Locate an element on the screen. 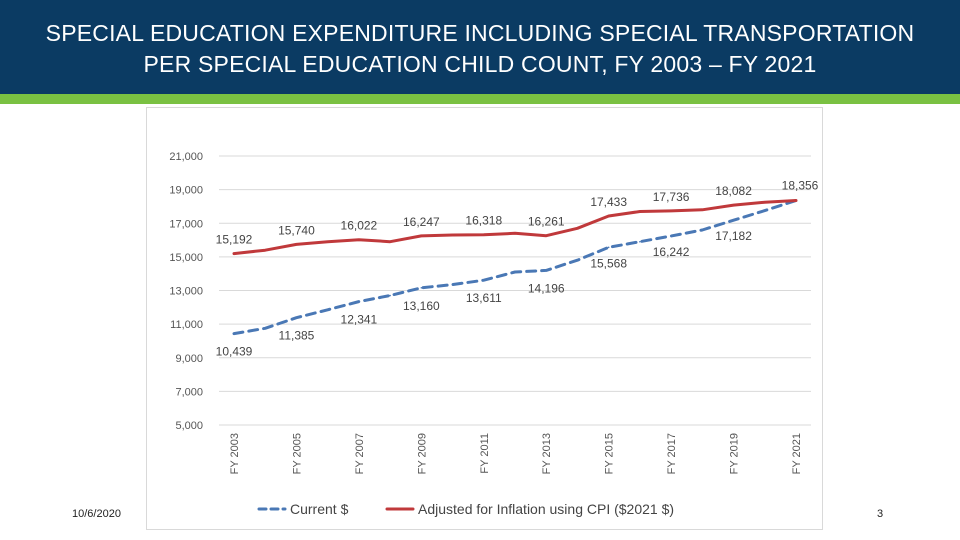  x-tick-label: FY 2003 is located at coordinates (235, 453).